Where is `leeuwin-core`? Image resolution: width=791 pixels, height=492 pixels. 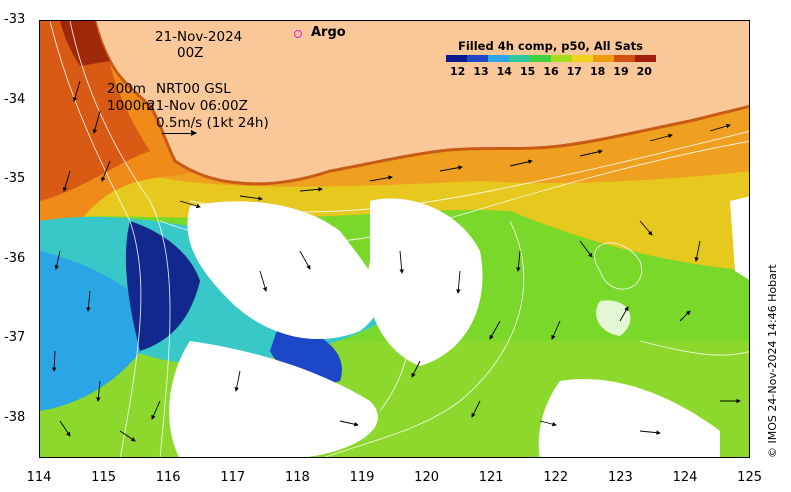
leeuwin-core is located at coordinates (95, 111).